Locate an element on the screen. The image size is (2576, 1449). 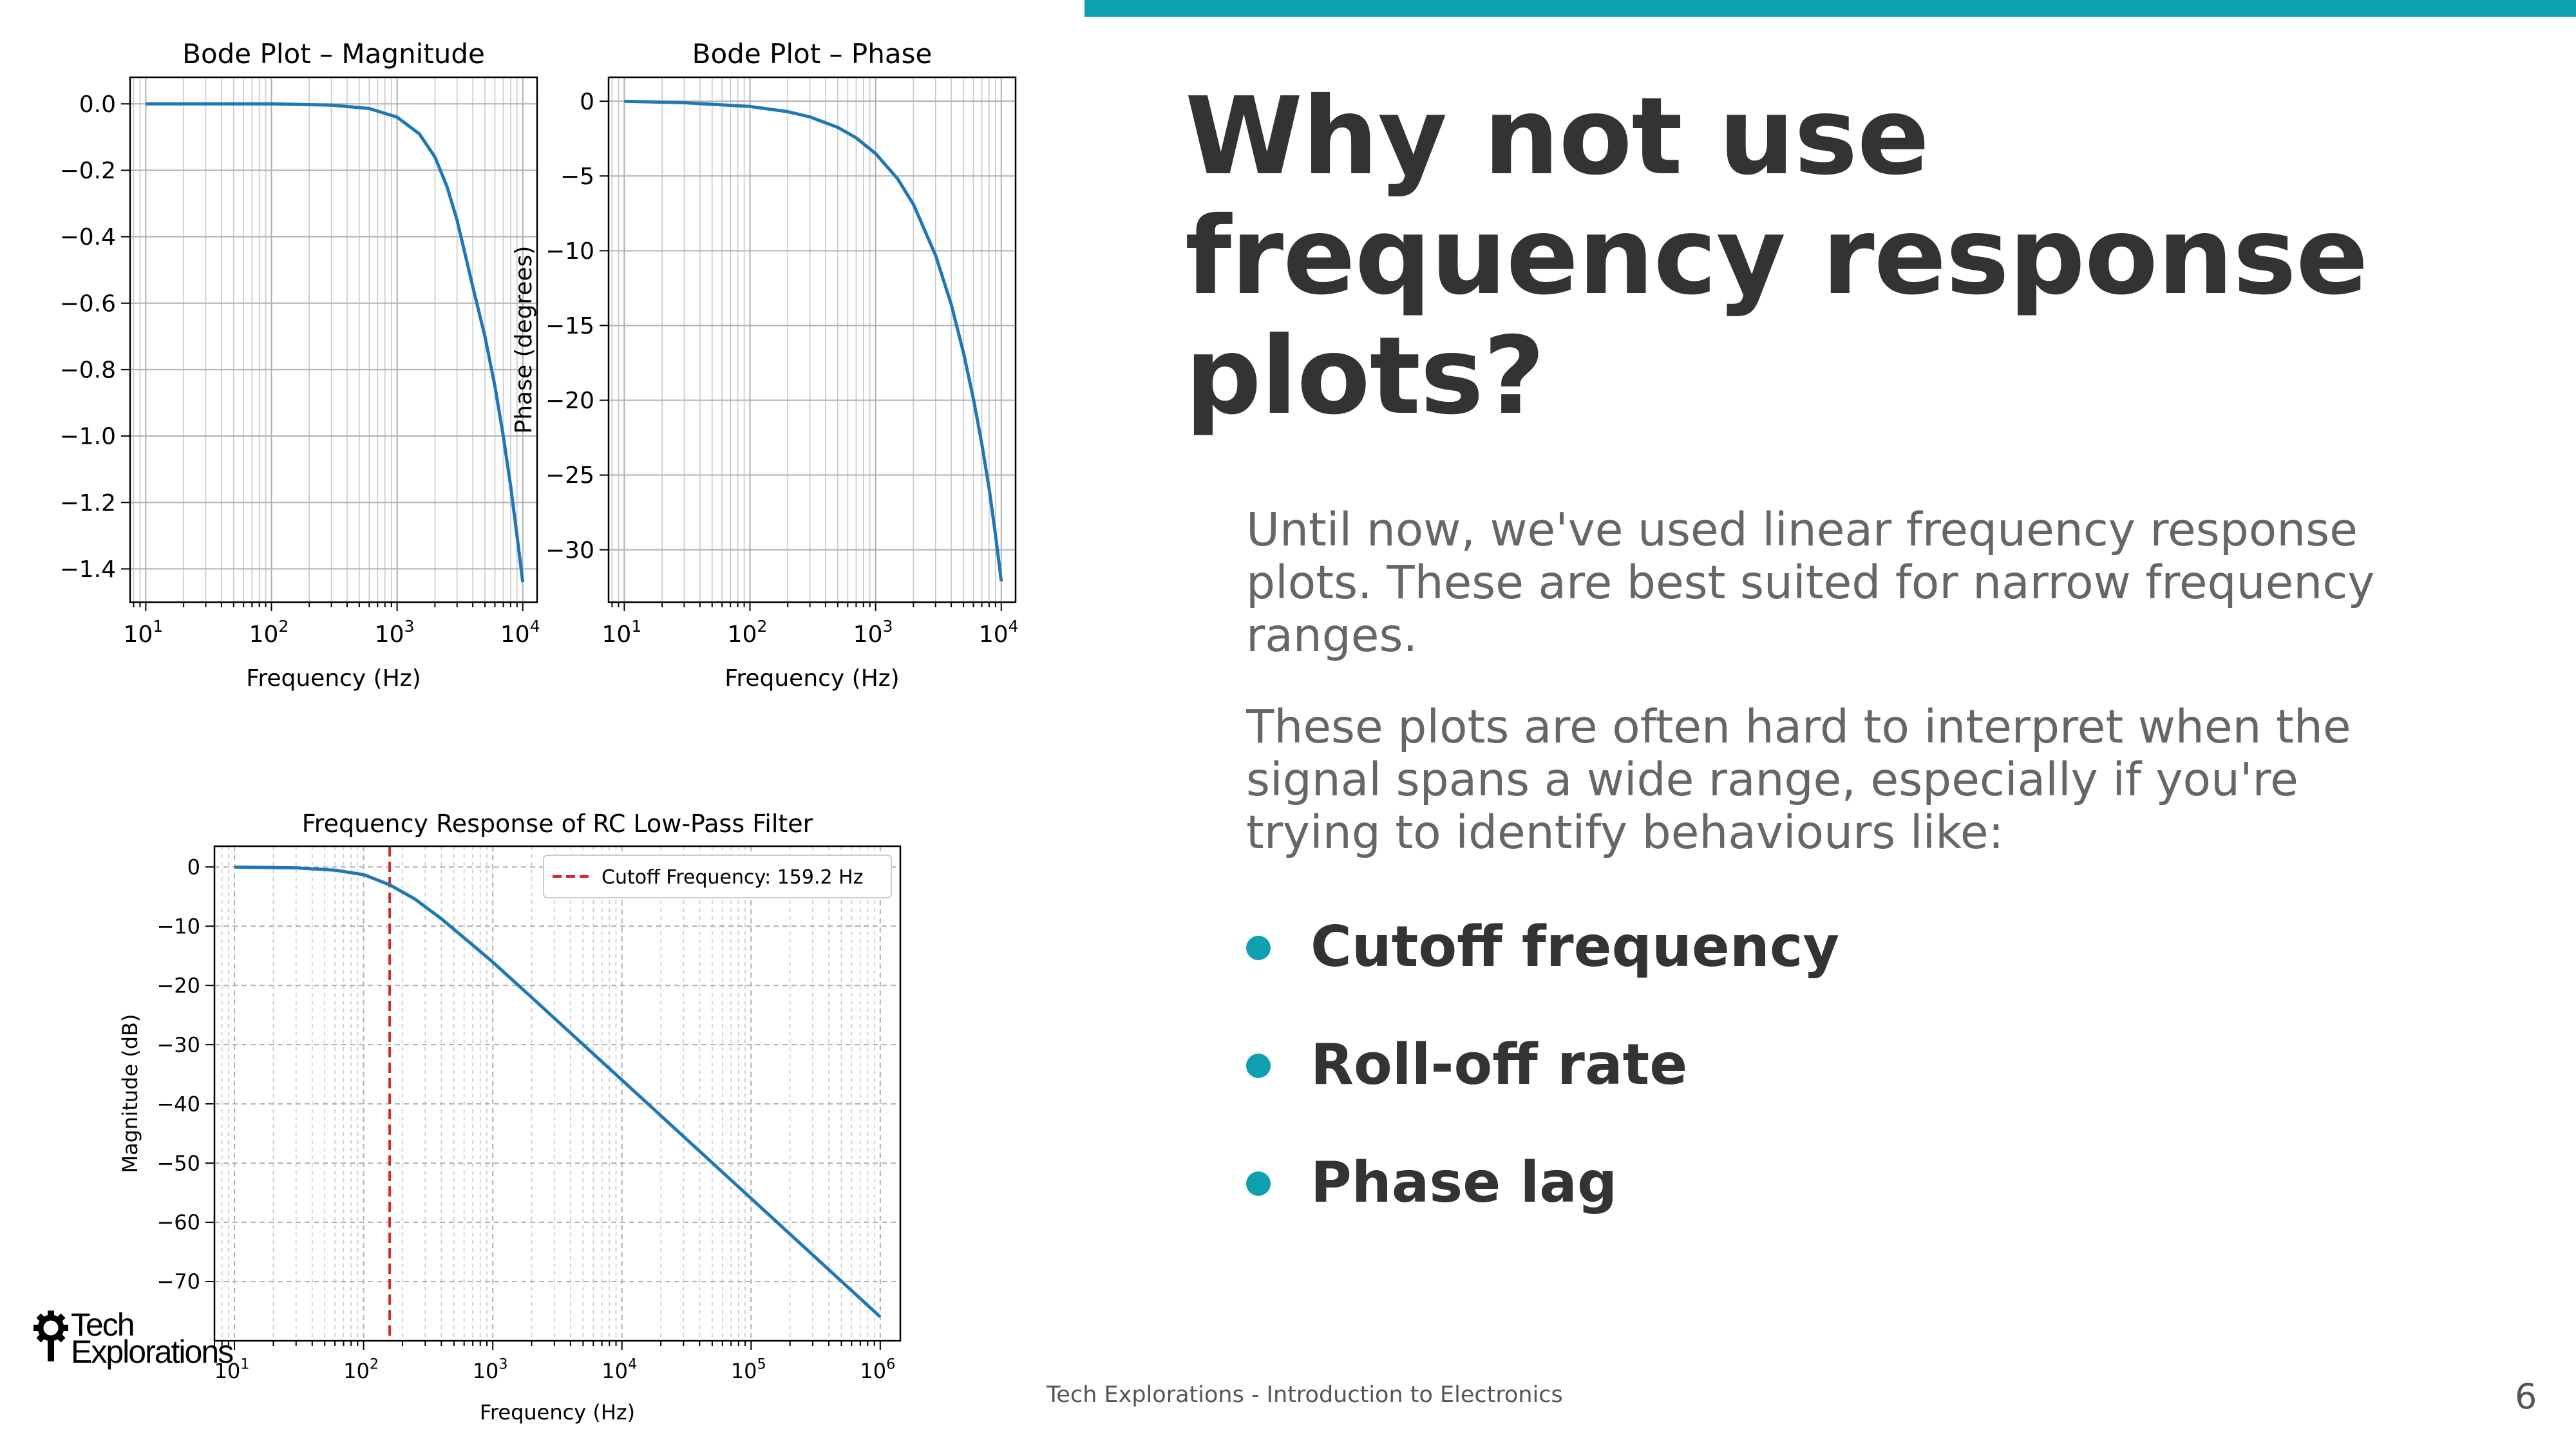
logo-text-explorations: Explorations is located at coordinates (152, 1352).